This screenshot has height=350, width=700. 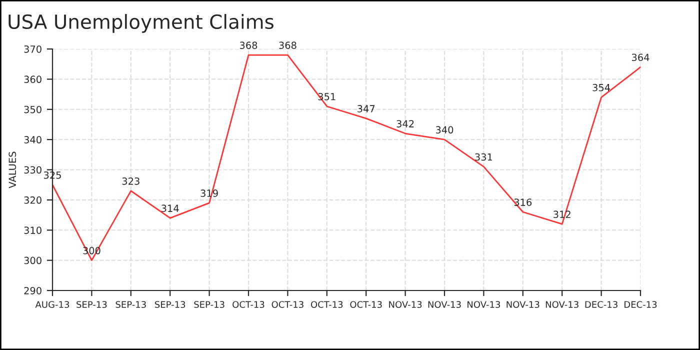 What do you see at coordinates (366, 108) in the screenshot?
I see `data-label: 347` at bounding box center [366, 108].